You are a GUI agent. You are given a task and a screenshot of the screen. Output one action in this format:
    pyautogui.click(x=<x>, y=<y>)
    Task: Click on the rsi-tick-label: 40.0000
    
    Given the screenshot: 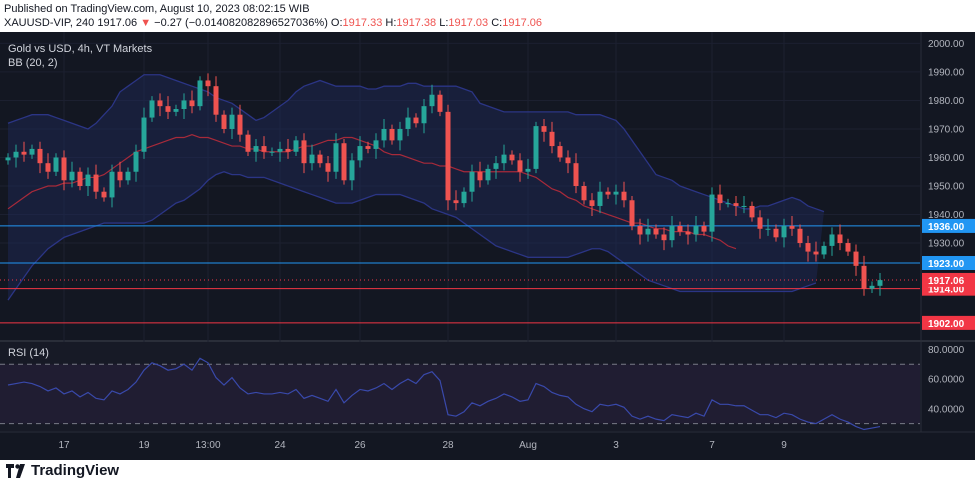 What is the action you would take?
    pyautogui.click(x=946, y=409)
    